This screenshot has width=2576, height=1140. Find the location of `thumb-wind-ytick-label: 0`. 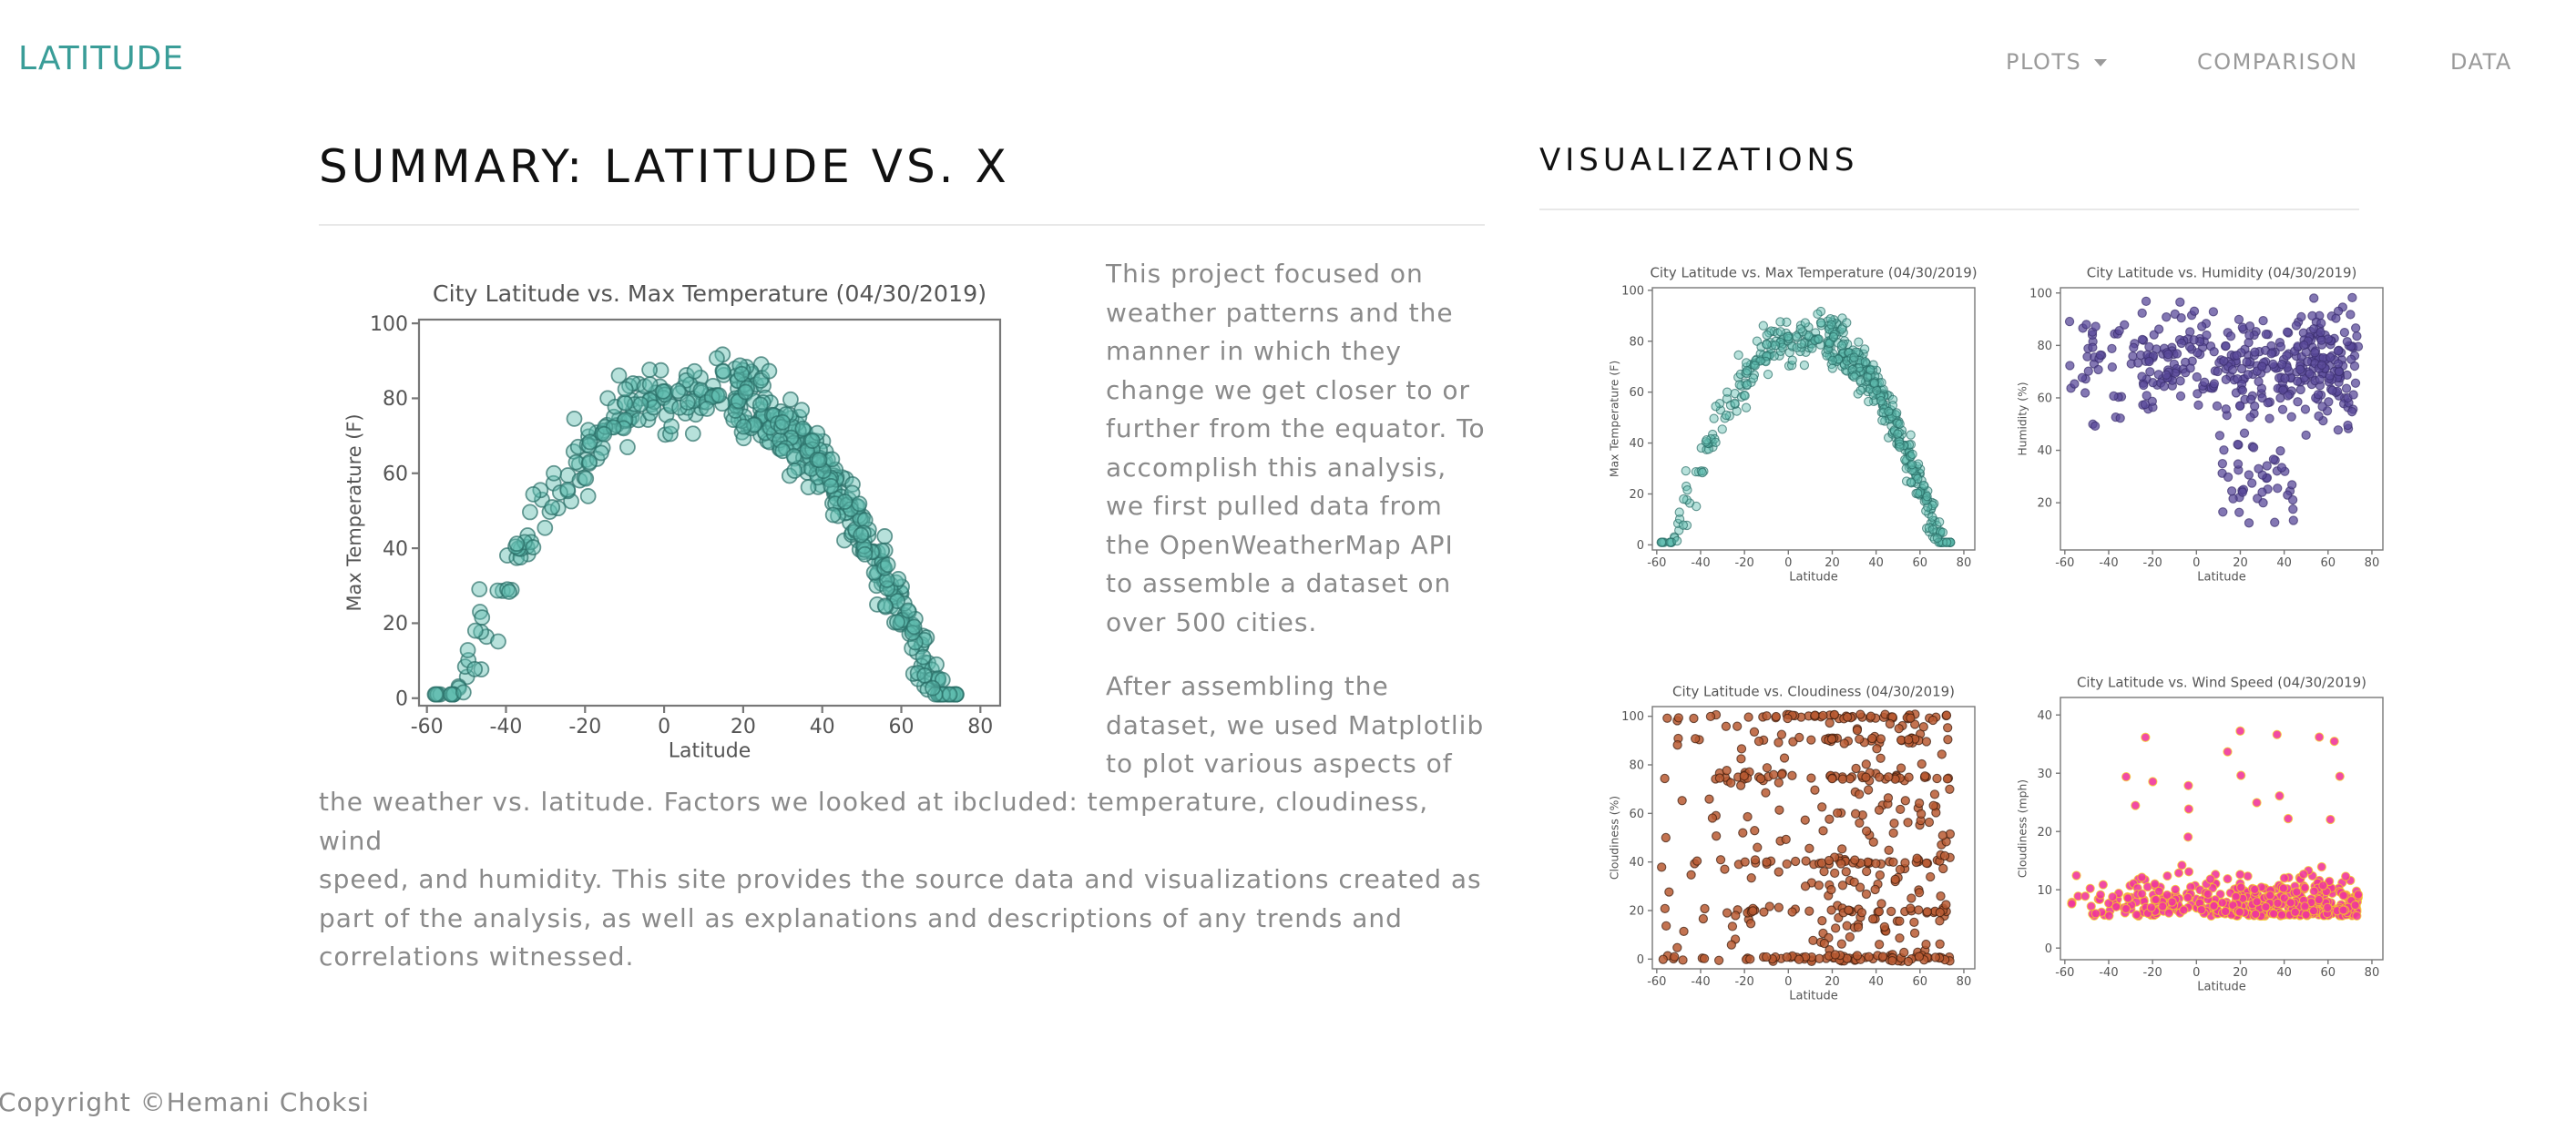

thumb-wind-ytick-label: 0 is located at coordinates (2049, 949).